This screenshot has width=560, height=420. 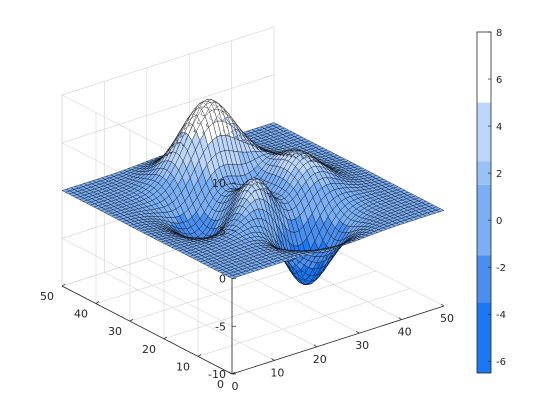 I want to click on z-tick-label: -5, so click(x=220, y=326).